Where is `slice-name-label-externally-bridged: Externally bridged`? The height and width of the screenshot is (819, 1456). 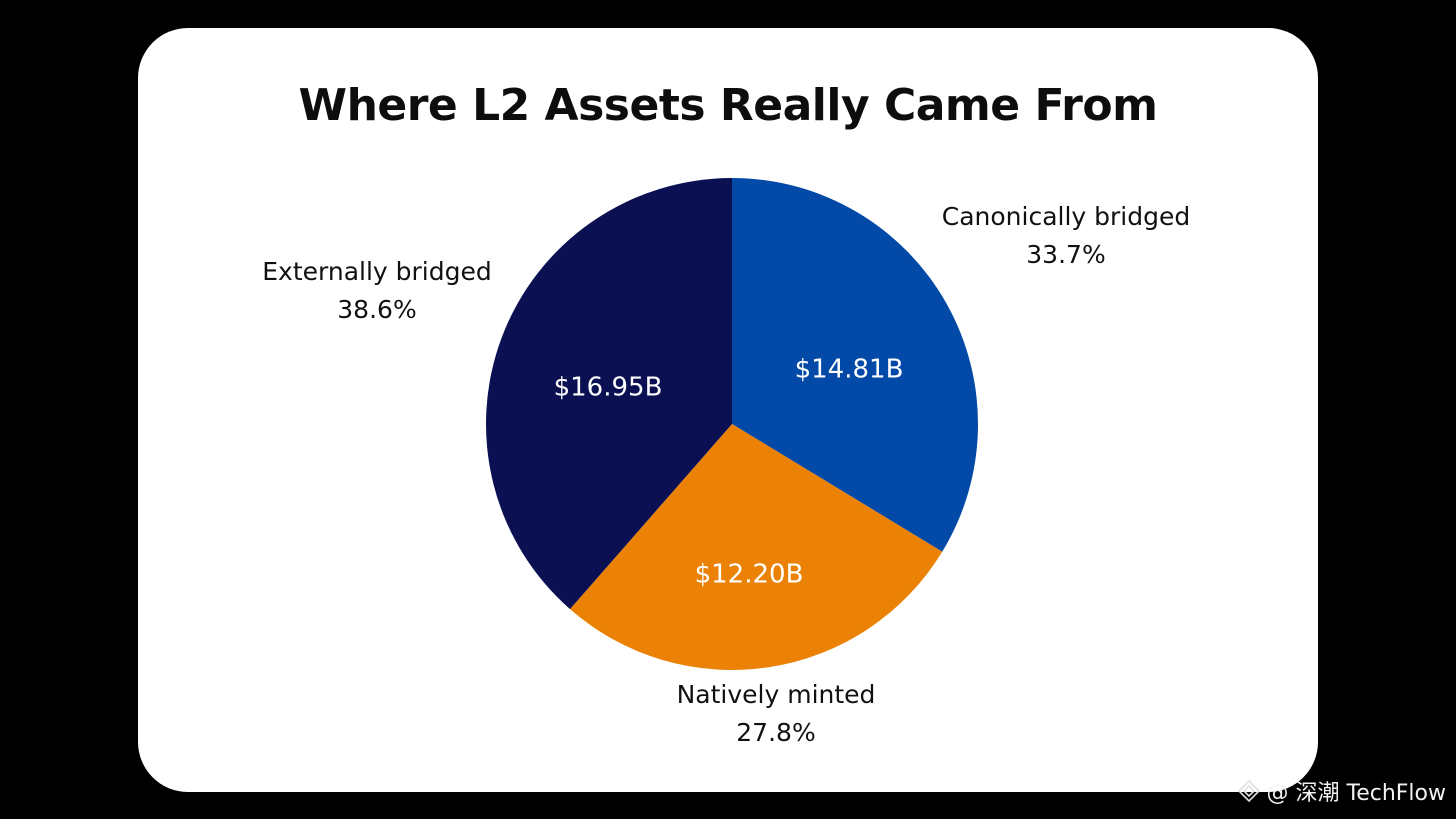
slice-name-label-externally-bridged: Externally bridged is located at coordinates (377, 271).